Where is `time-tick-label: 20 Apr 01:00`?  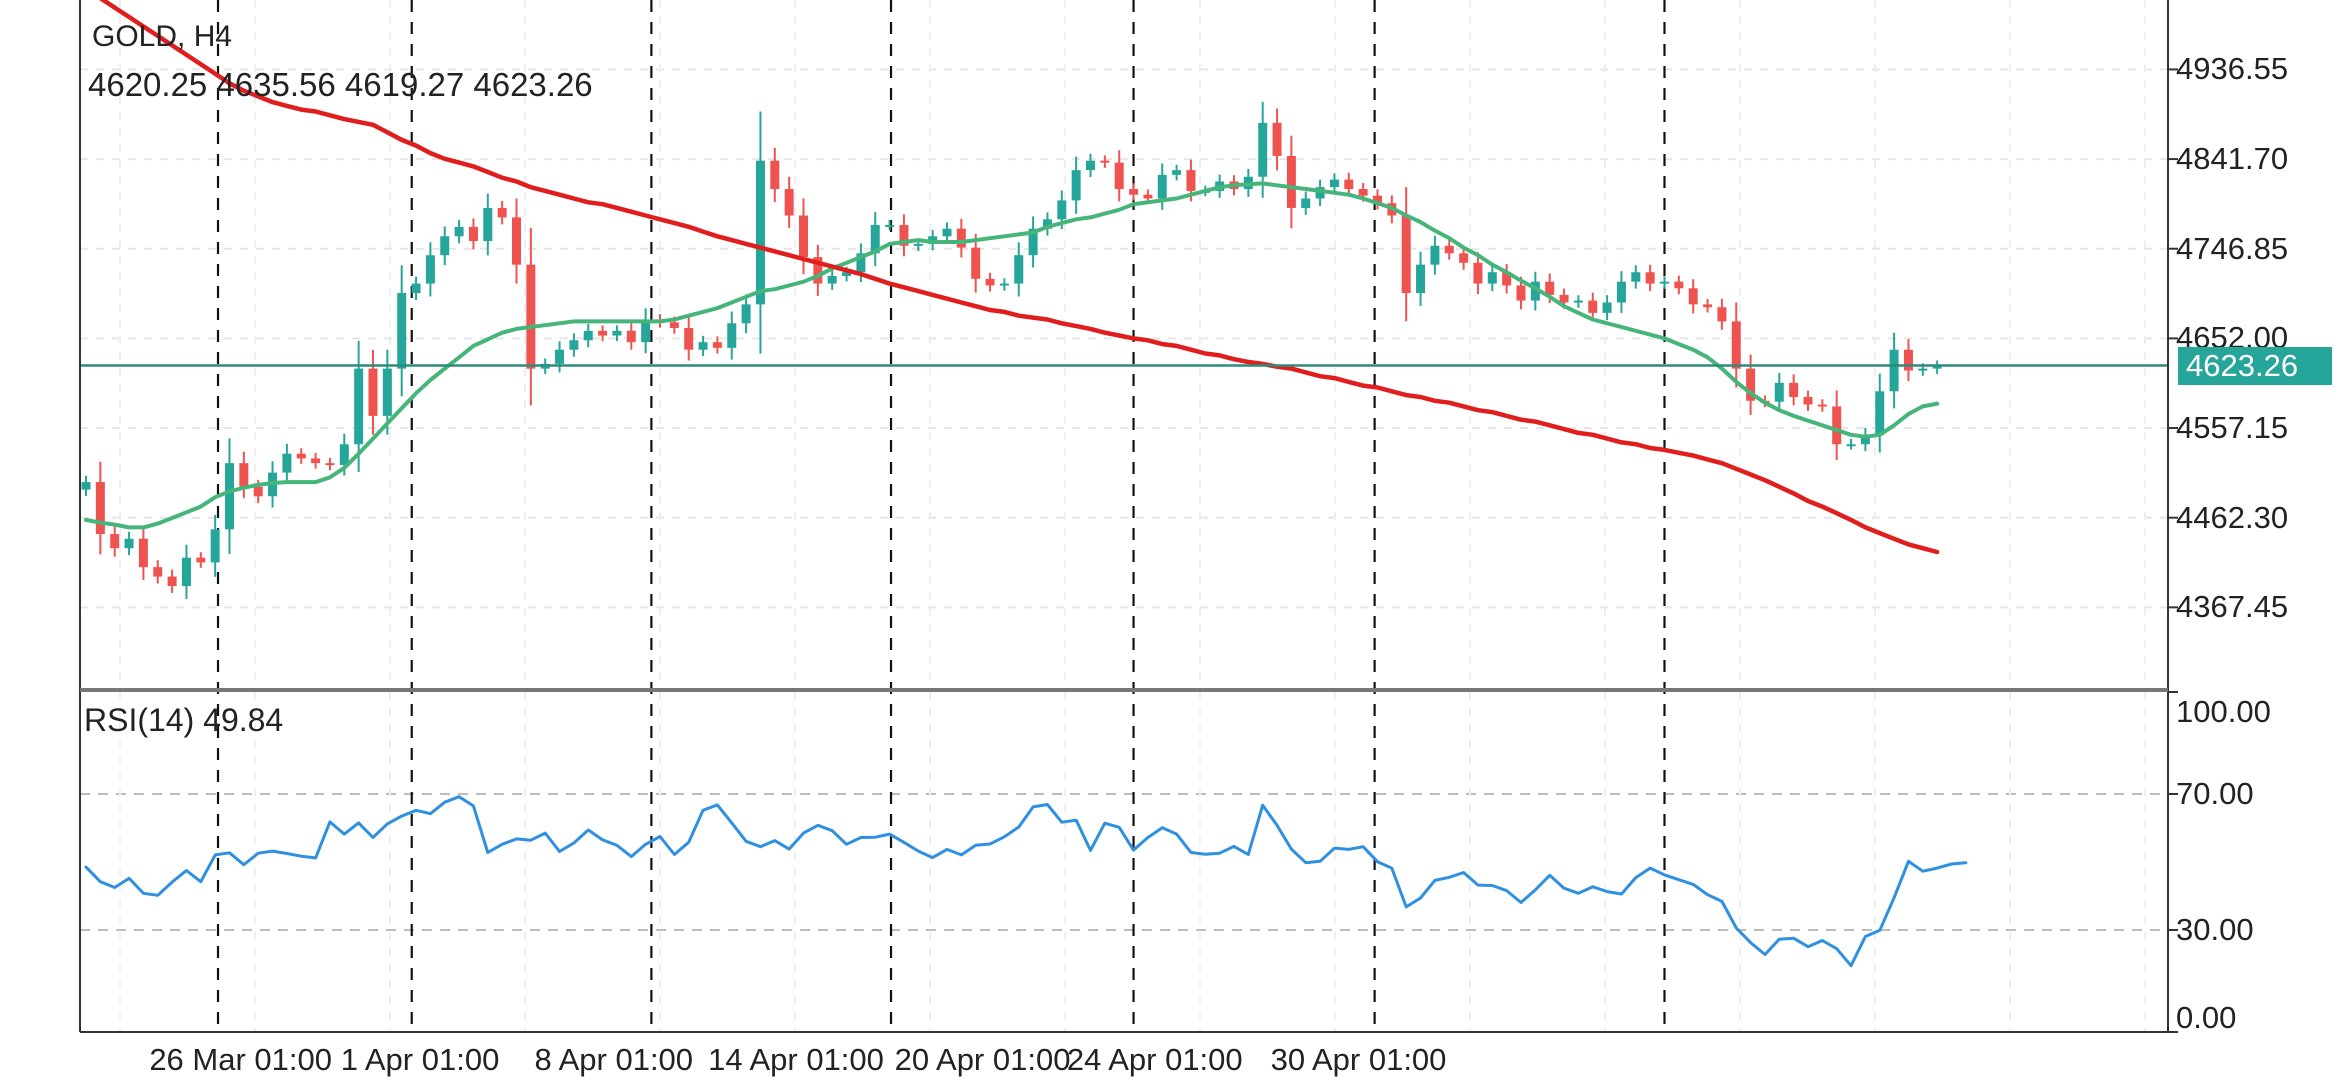 time-tick-label: 20 Apr 01:00 is located at coordinates (982, 1059).